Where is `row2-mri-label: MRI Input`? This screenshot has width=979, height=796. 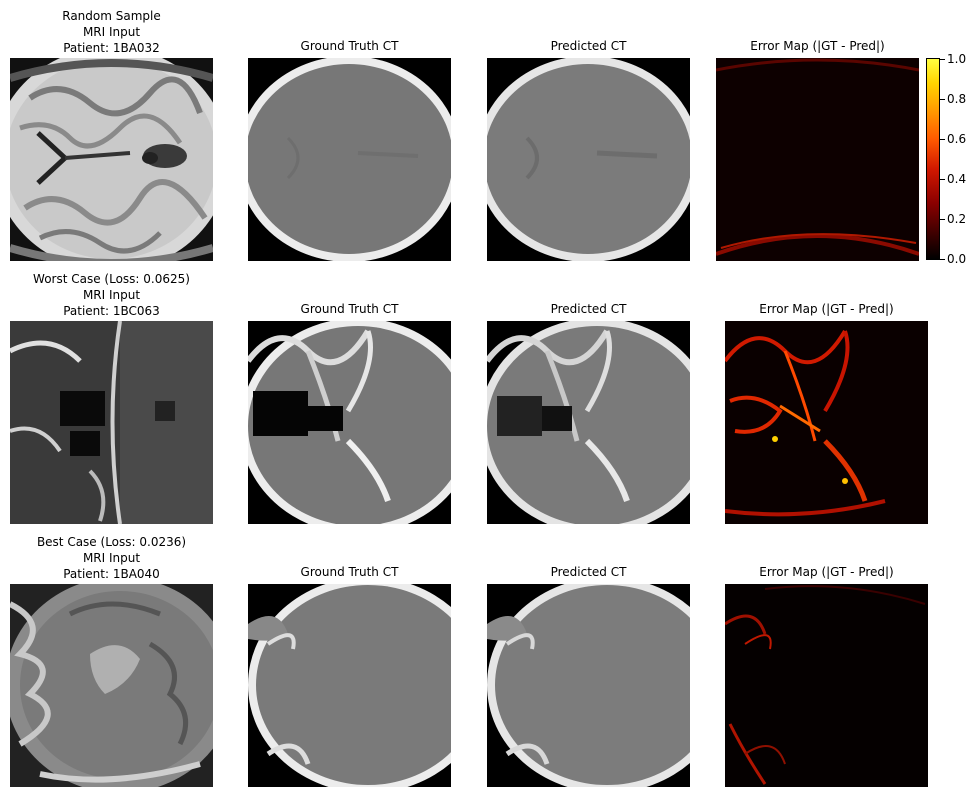
row2-mri-label: MRI Input is located at coordinates (111, 295).